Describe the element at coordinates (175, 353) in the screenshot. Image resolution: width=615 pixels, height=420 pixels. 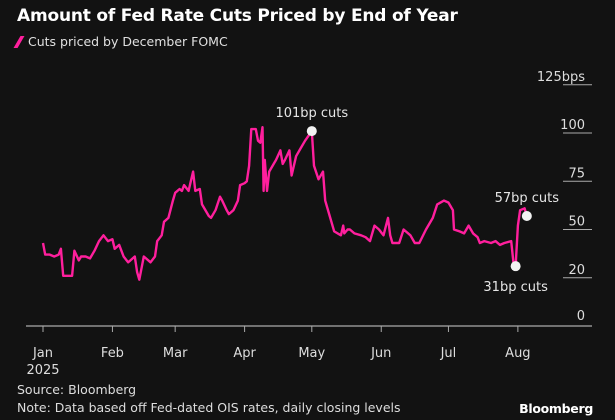
I see `x-tick-label: Mar` at that location.